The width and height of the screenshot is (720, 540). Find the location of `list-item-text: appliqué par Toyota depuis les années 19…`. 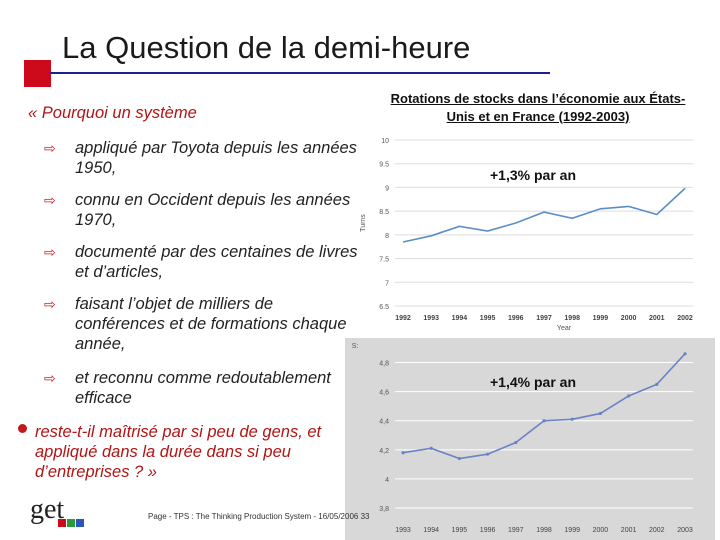

list-item-text: appliqué par Toyota depuis les années 19… is located at coordinates (216, 158).